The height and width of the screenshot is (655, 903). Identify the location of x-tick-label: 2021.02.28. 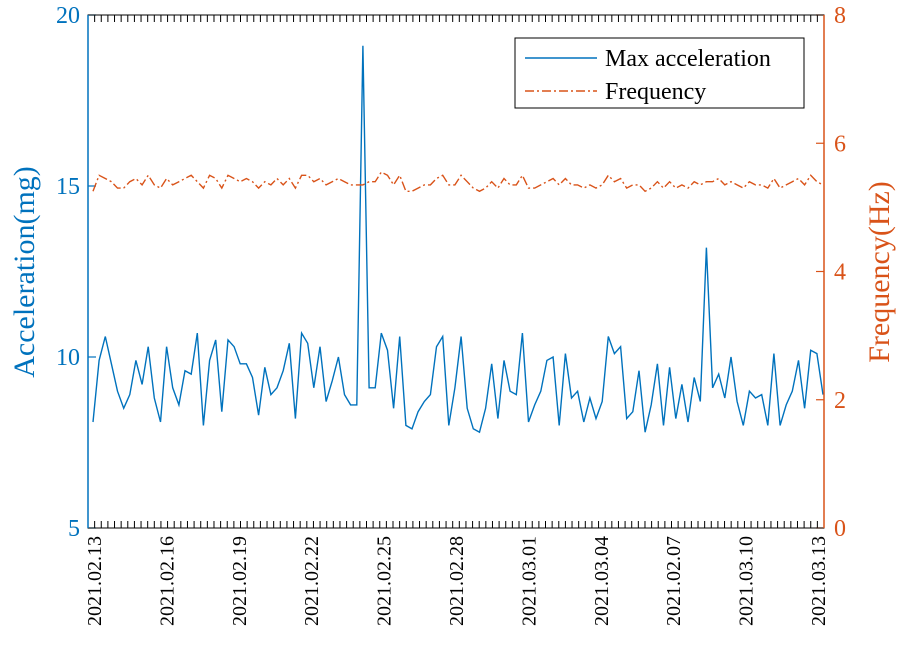
(457, 581).